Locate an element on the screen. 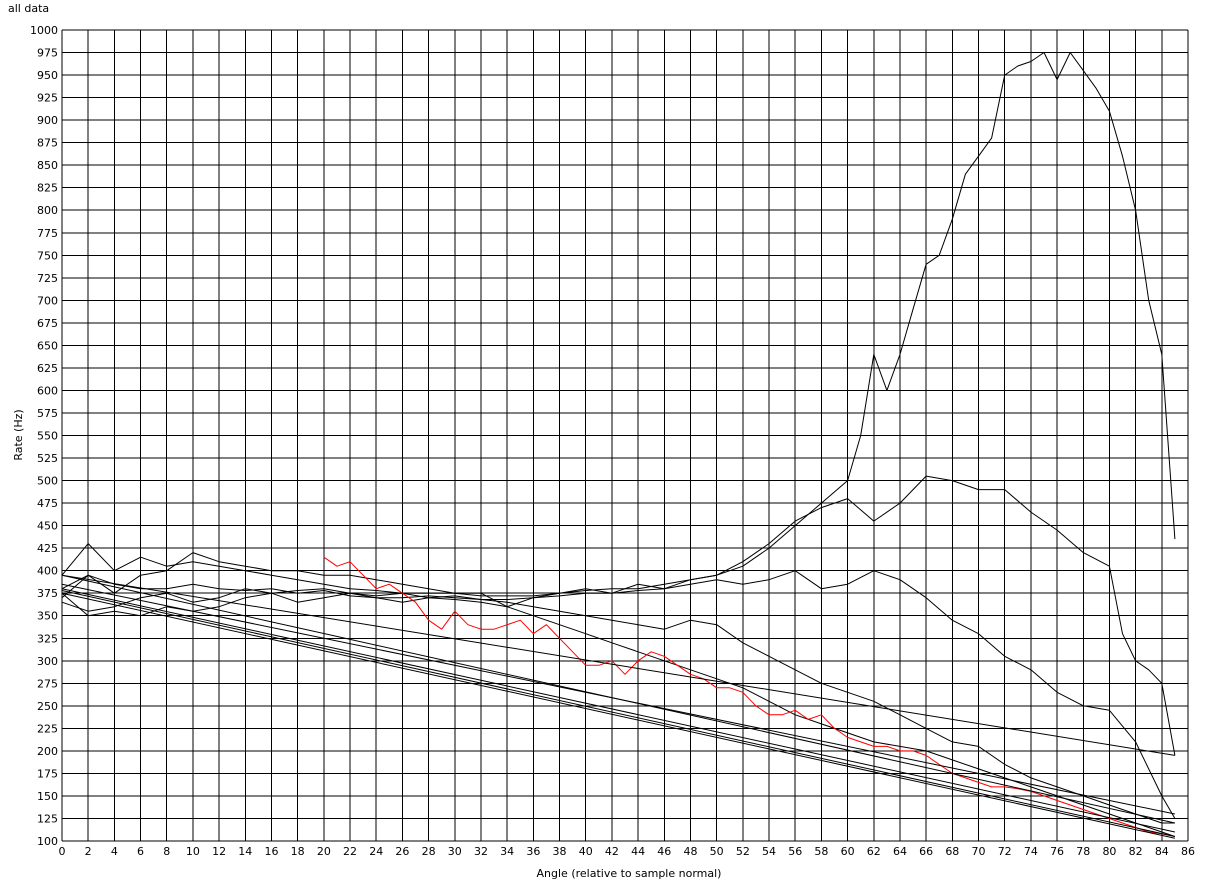 The image size is (1212, 883). y-tick-label: 625 is located at coordinates (47, 368).